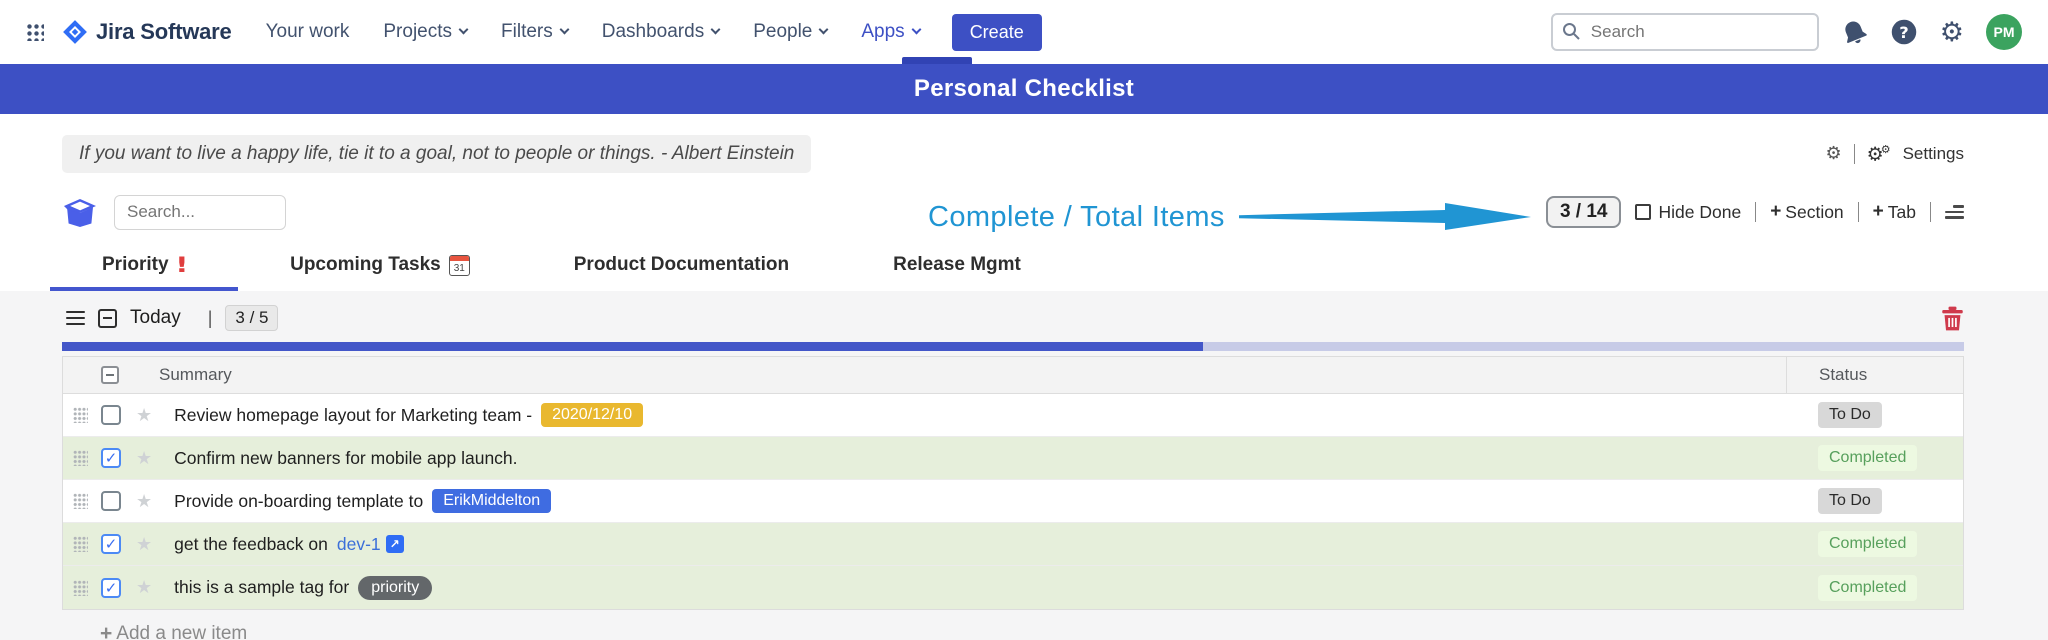 The width and height of the screenshot is (2048, 640). I want to click on calendar-icon: 31, so click(459, 265).